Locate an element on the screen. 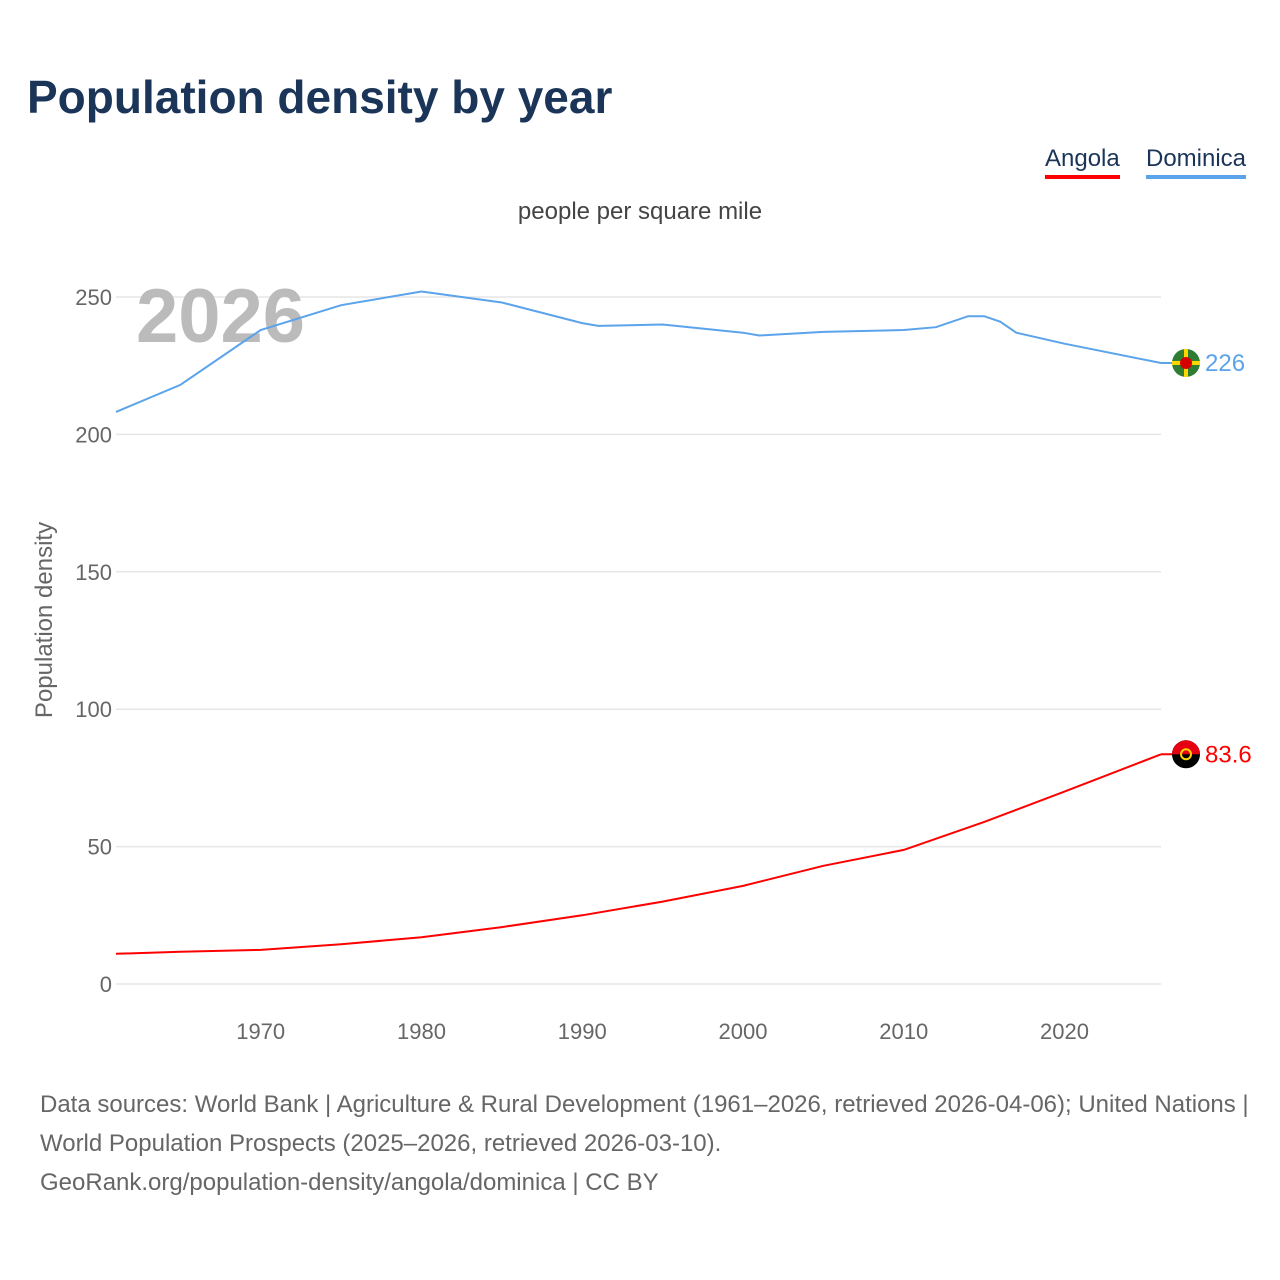 Image resolution: width=1280 pixels, height=1280 pixels. chart-title: Population density by year is located at coordinates (320, 97).